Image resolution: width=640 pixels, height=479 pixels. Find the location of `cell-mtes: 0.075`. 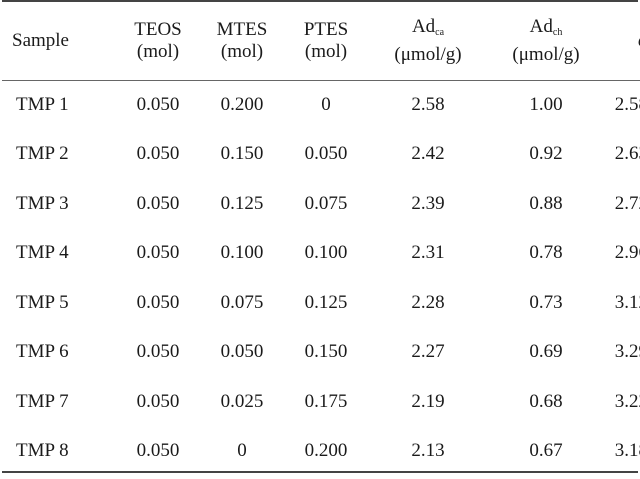

cell-mtes: 0.075 is located at coordinates (242, 302).